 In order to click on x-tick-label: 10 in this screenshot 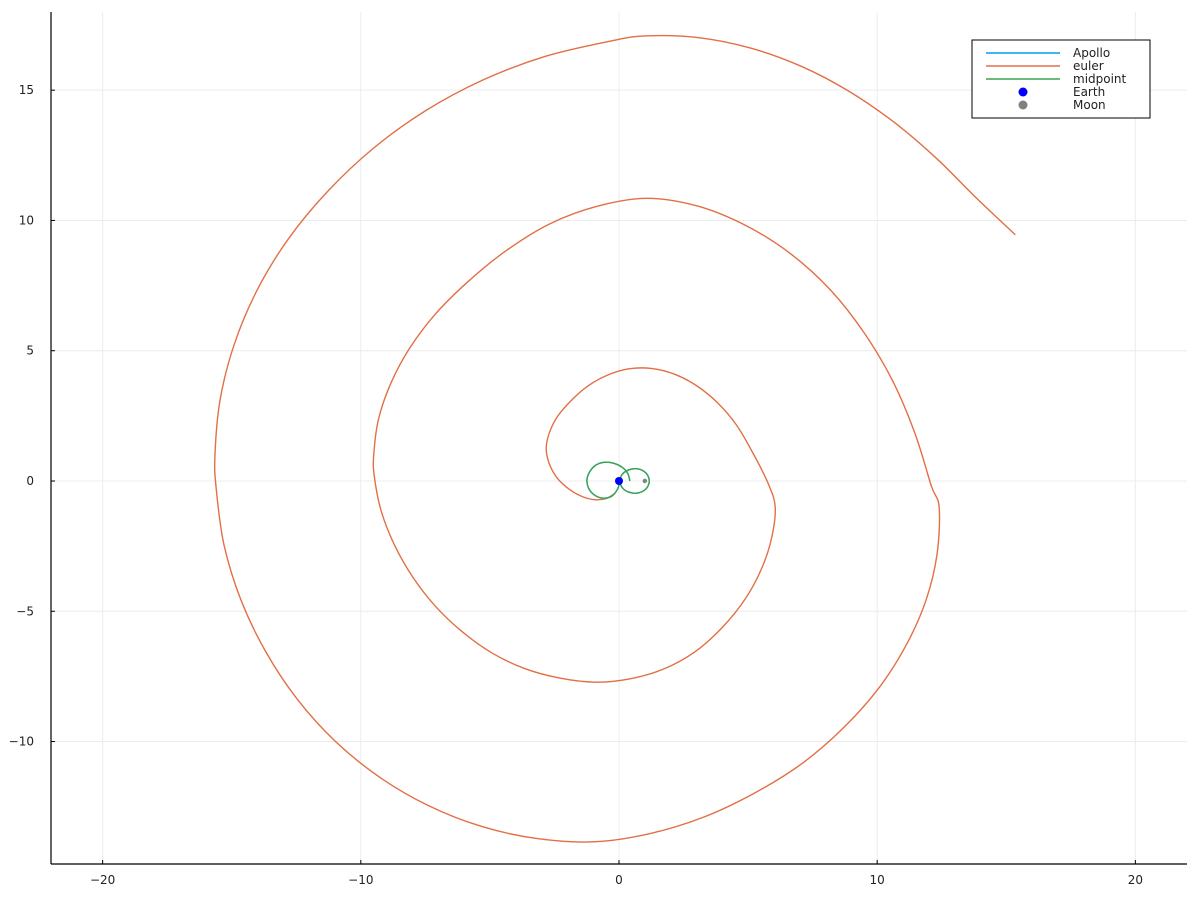, I will do `click(877, 880)`.